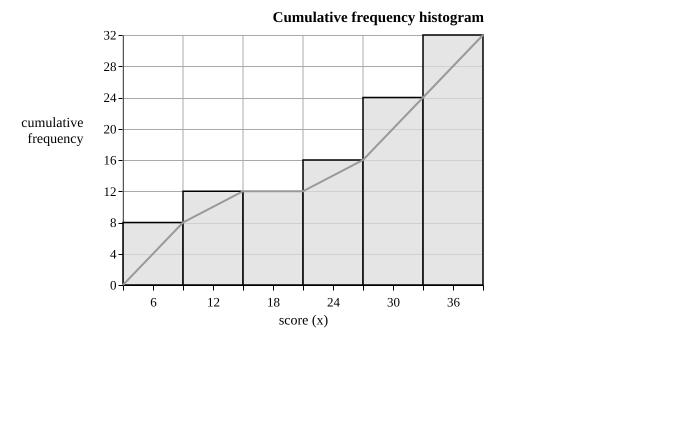  I want to click on y-tick-label: 24, so click(110, 97).